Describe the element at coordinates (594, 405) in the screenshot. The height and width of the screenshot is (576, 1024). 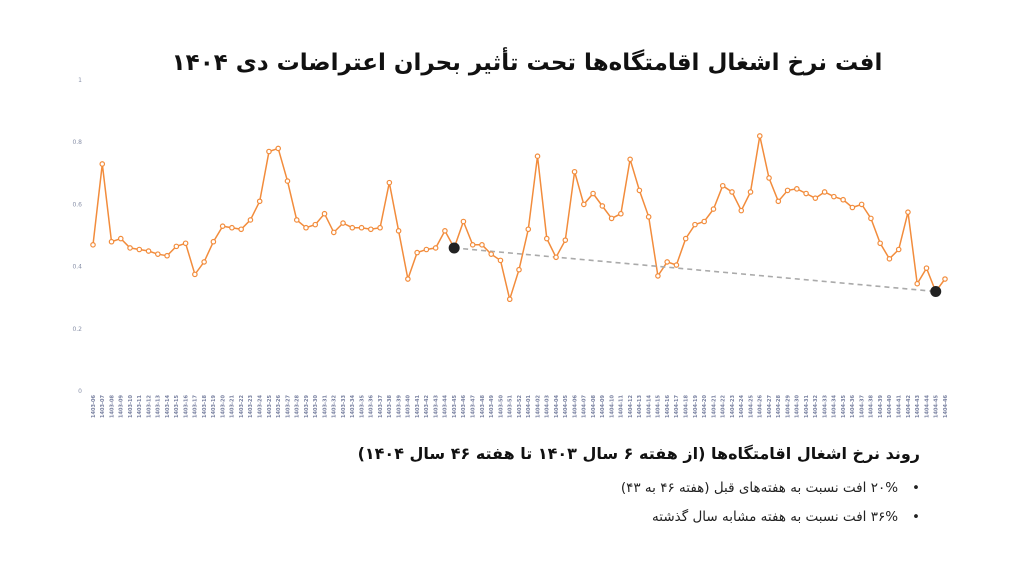
I see `x-tick-label: 1404-08` at that location.